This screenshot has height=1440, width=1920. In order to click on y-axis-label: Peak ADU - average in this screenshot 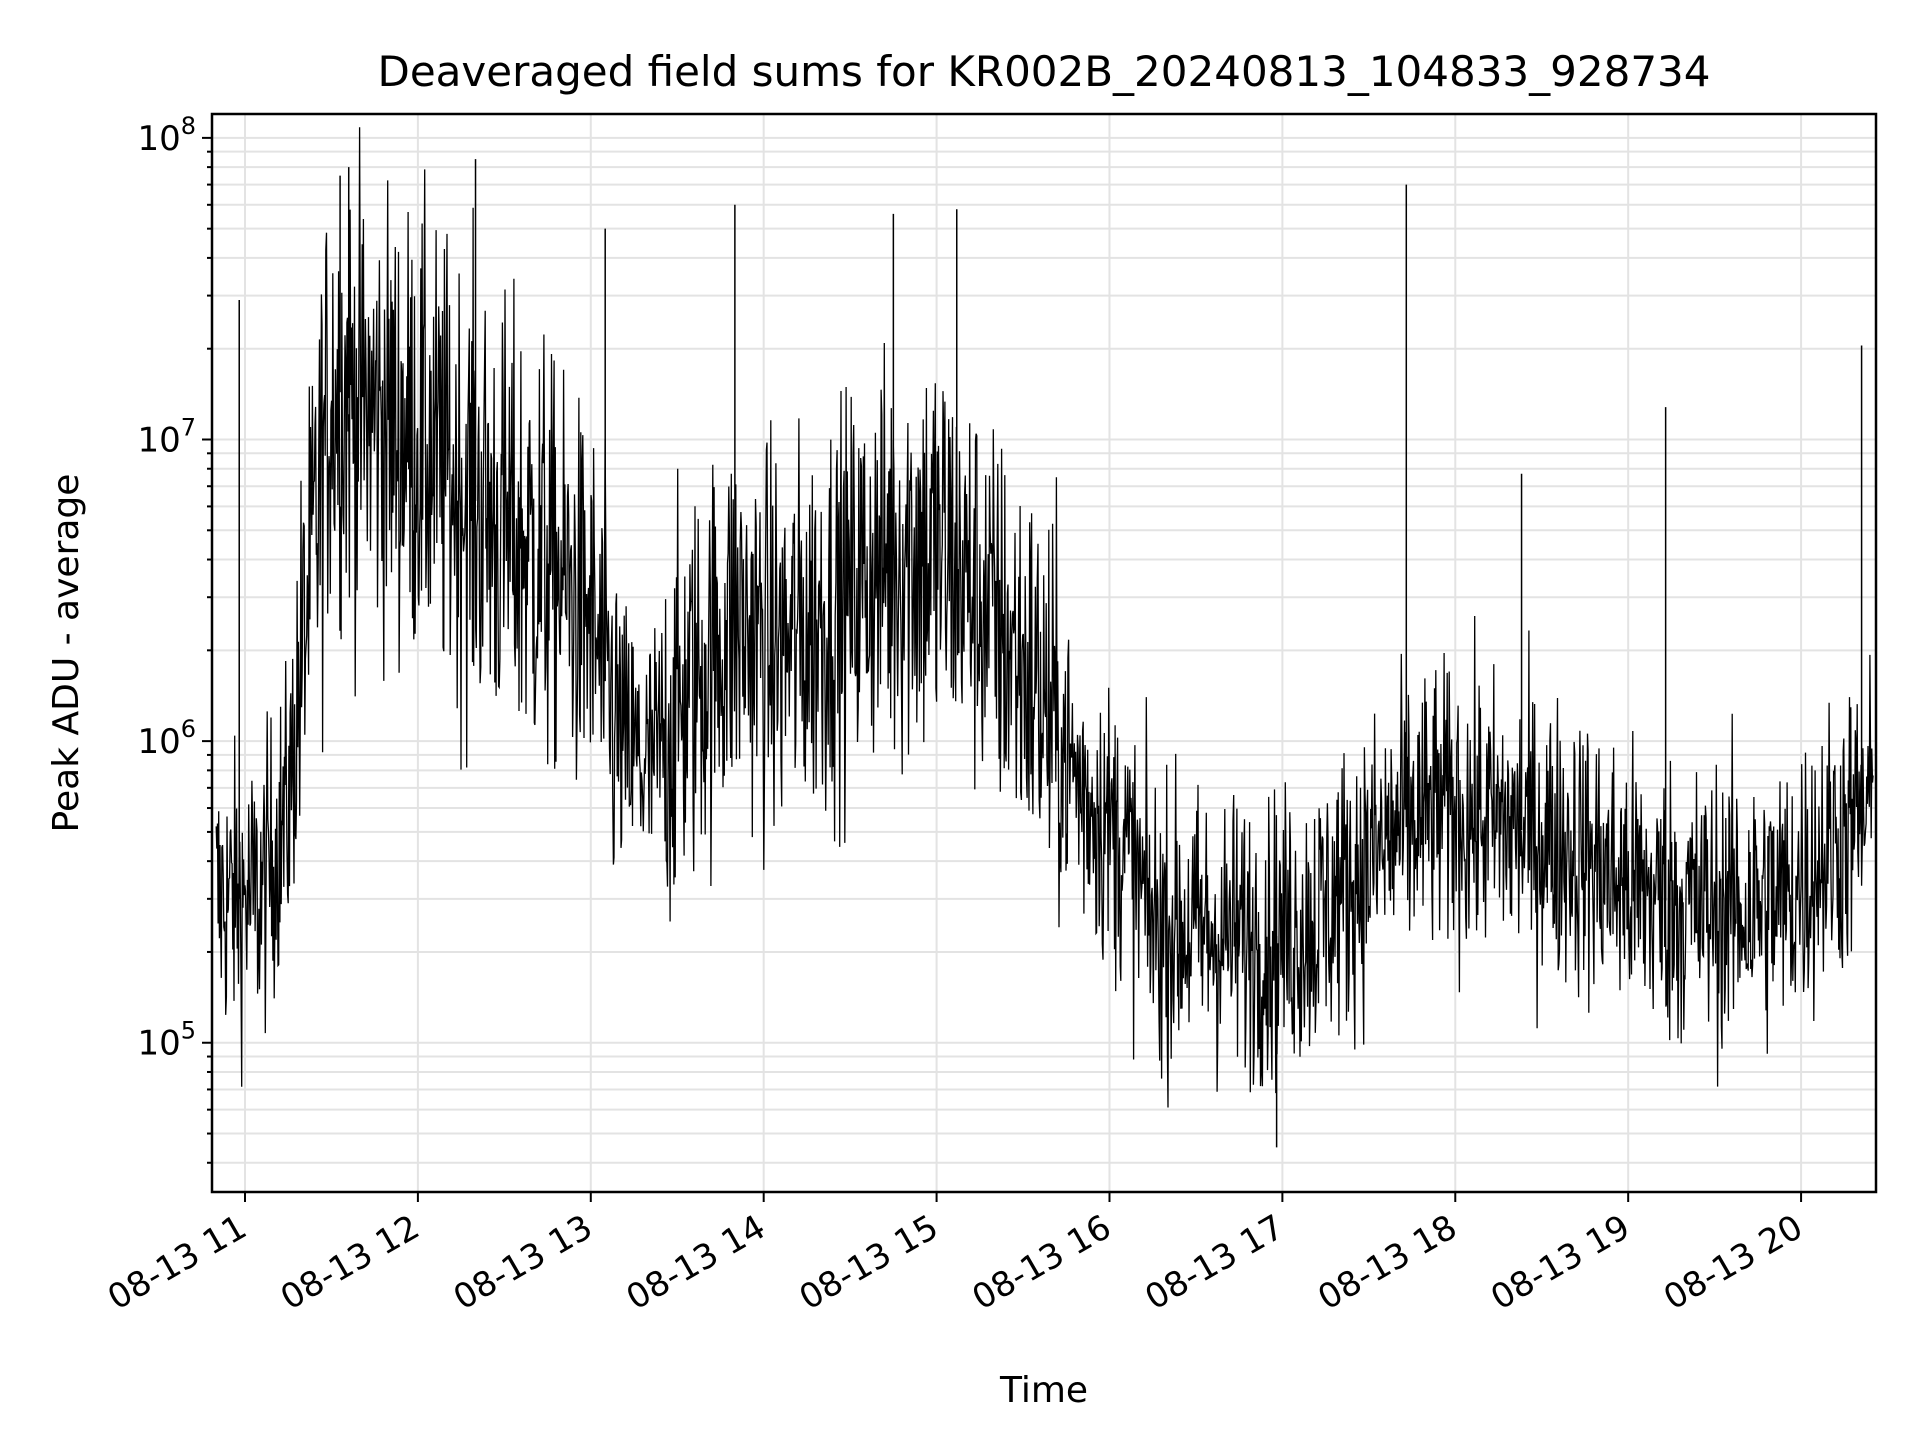, I will do `click(66, 653)`.